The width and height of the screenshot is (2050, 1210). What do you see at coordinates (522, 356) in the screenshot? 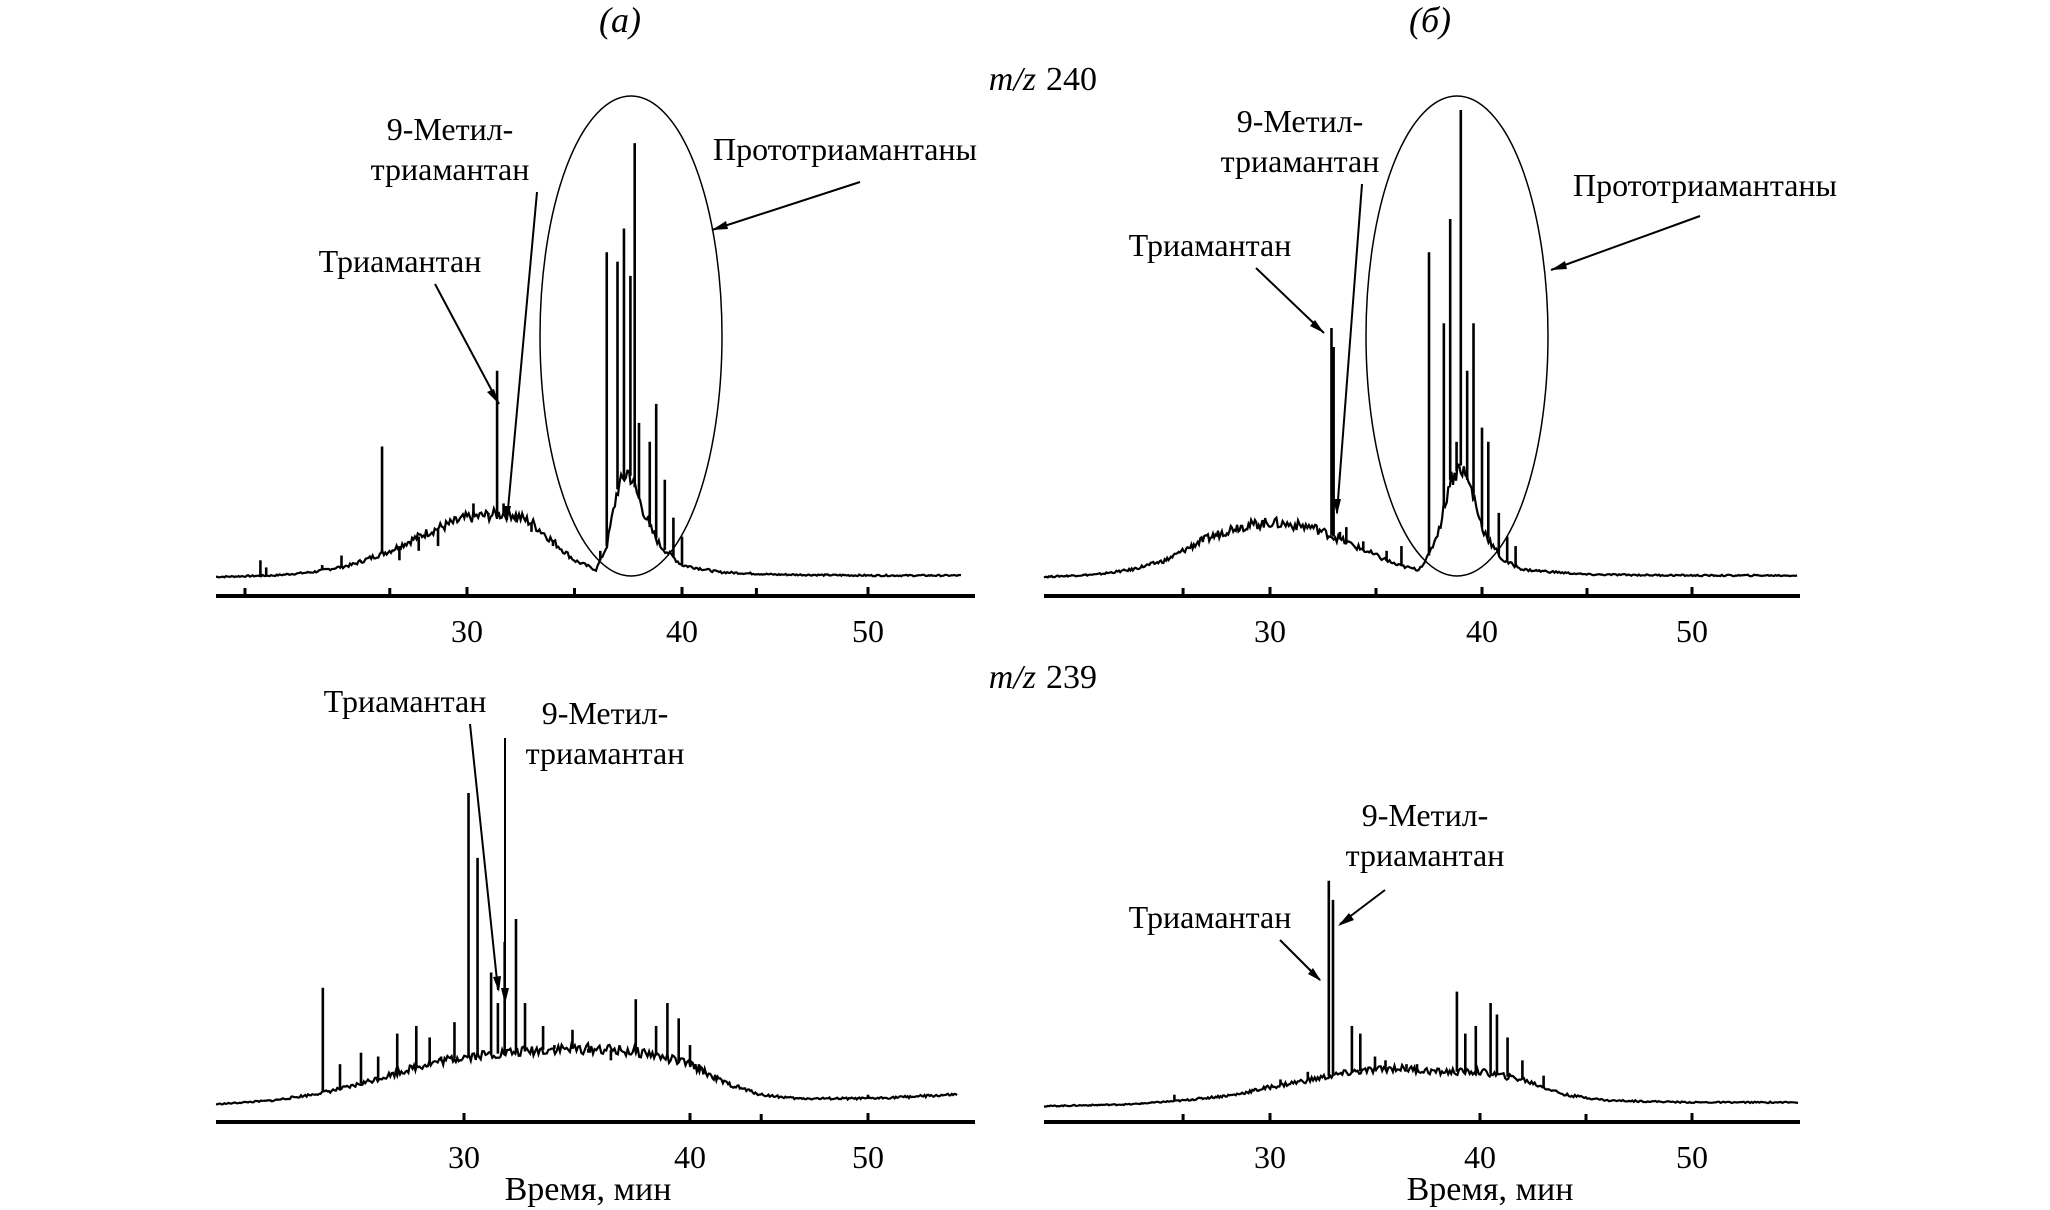
I see `arrow-methyl-a240` at bounding box center [522, 356].